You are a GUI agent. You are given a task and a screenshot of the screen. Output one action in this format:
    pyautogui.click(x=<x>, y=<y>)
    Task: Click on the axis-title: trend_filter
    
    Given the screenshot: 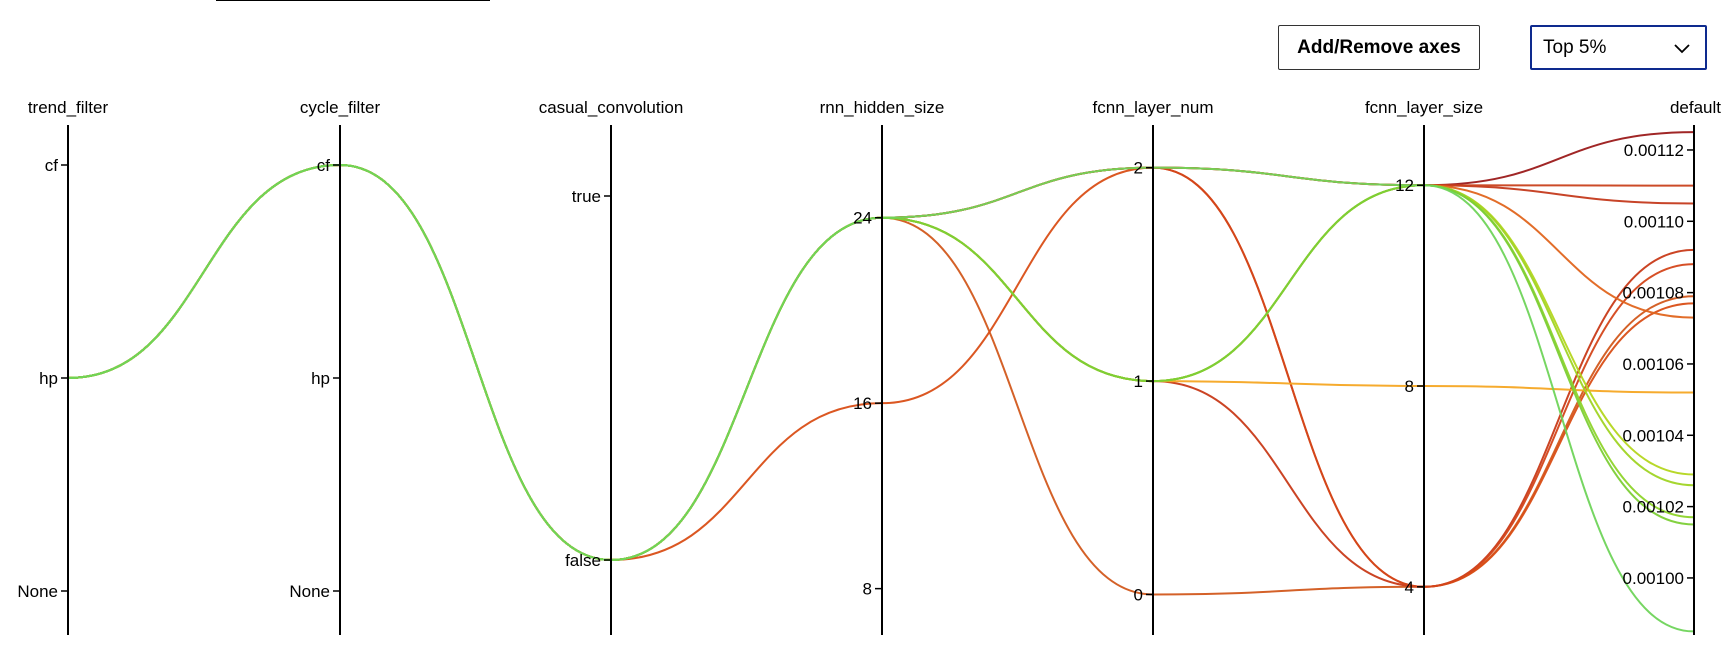 What is the action you would take?
    pyautogui.click(x=68, y=107)
    